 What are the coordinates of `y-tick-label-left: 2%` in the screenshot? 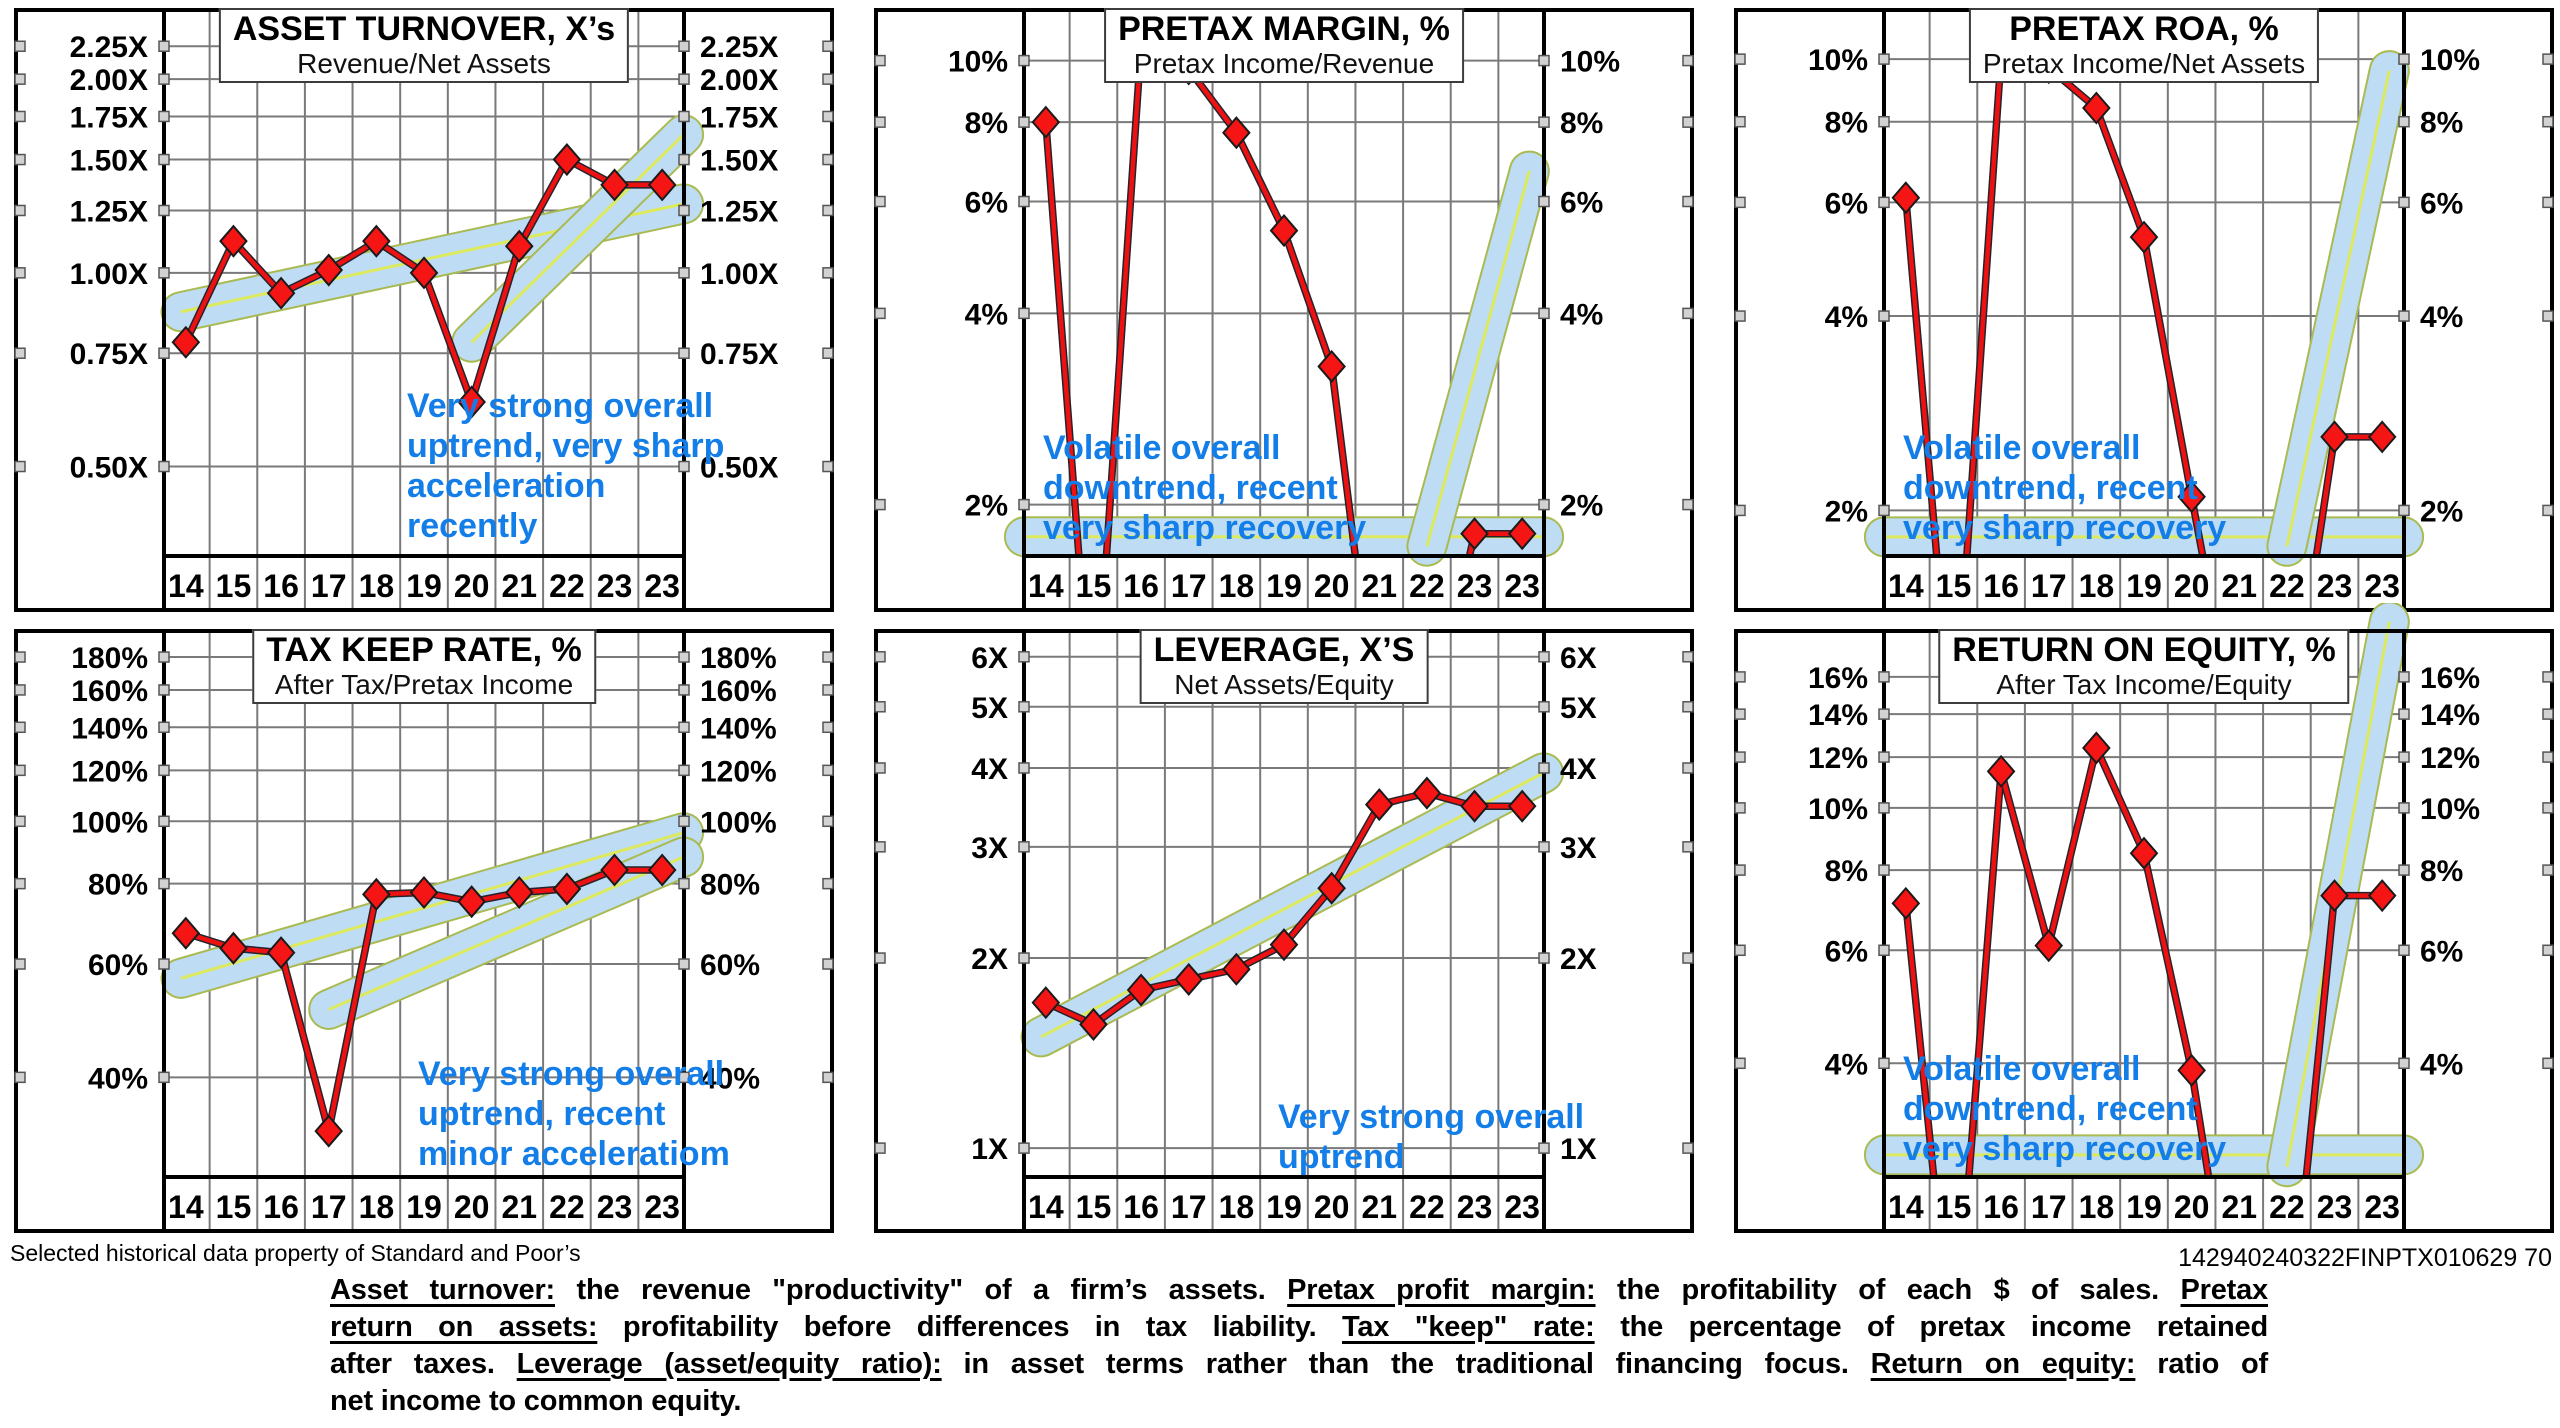 It's located at (986, 506).